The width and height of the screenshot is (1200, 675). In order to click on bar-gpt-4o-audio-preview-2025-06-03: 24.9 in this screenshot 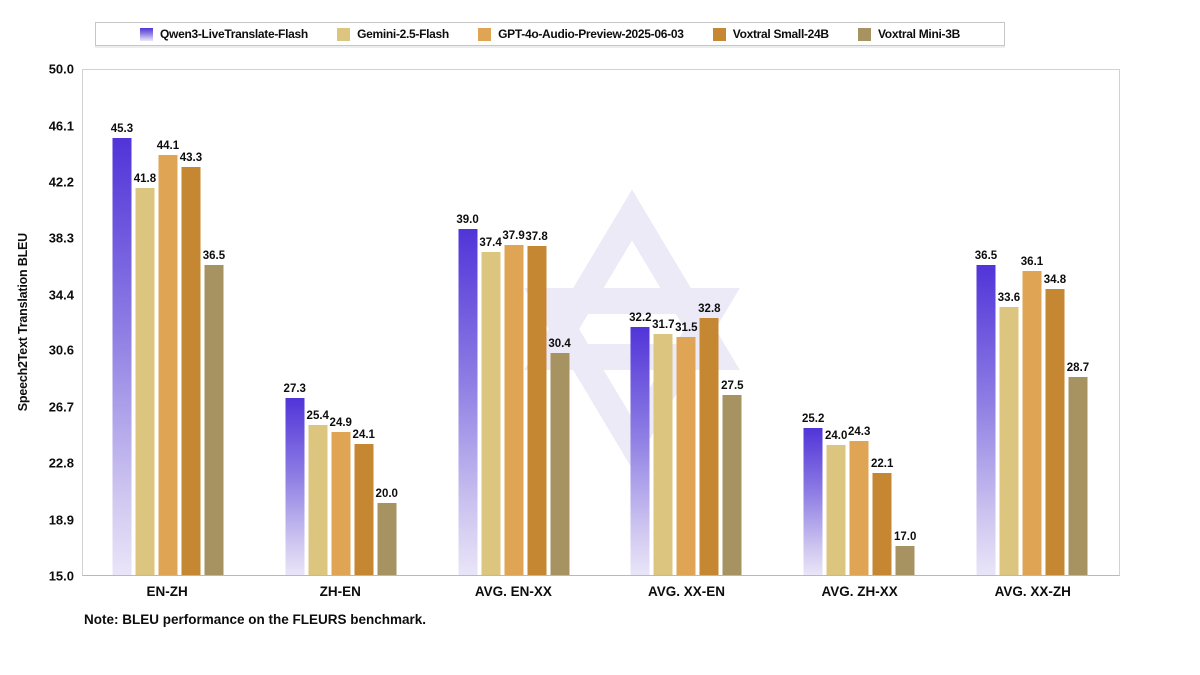, I will do `click(341, 496)`.